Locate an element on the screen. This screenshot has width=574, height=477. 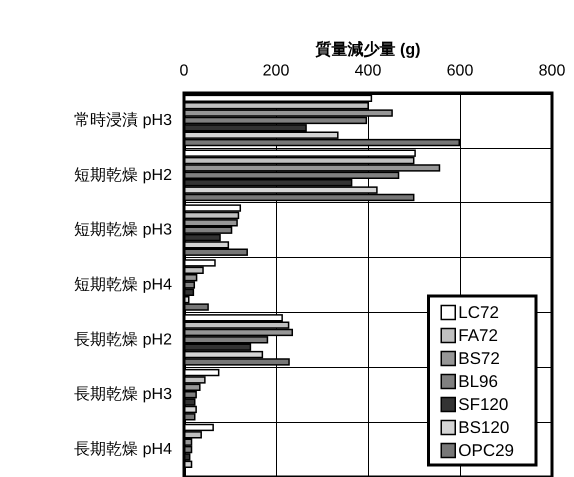
x-tick-label: 0 is located at coordinates (184, 71).